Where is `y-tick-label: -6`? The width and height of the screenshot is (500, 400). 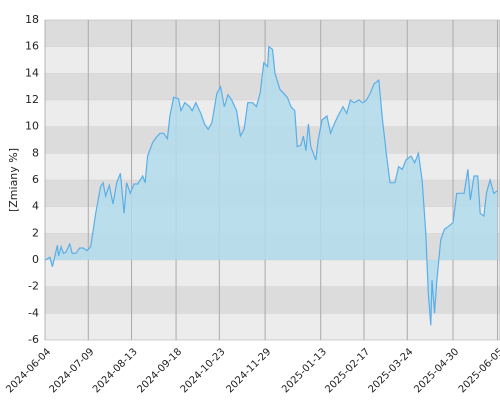 y-tick-label: -6 is located at coordinates (33, 339).